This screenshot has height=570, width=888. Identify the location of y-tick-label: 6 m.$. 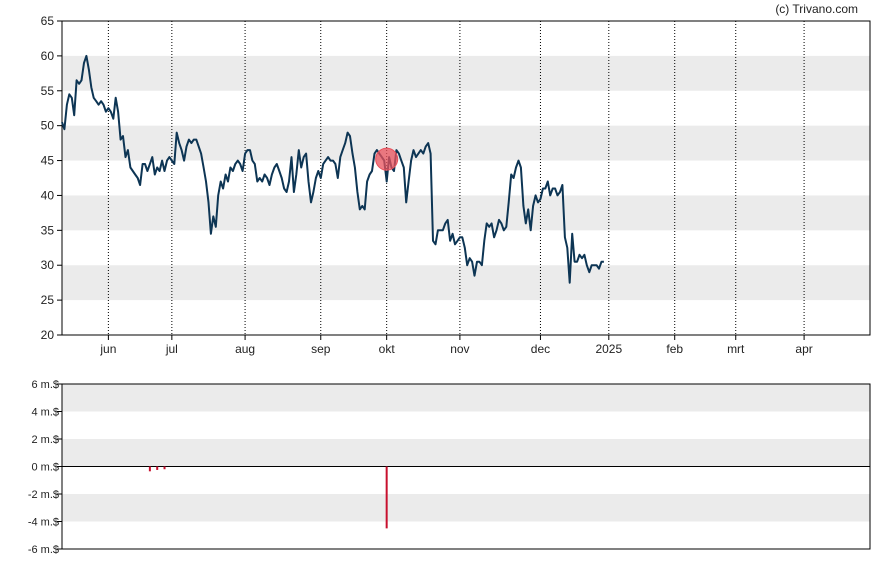
(45, 385).